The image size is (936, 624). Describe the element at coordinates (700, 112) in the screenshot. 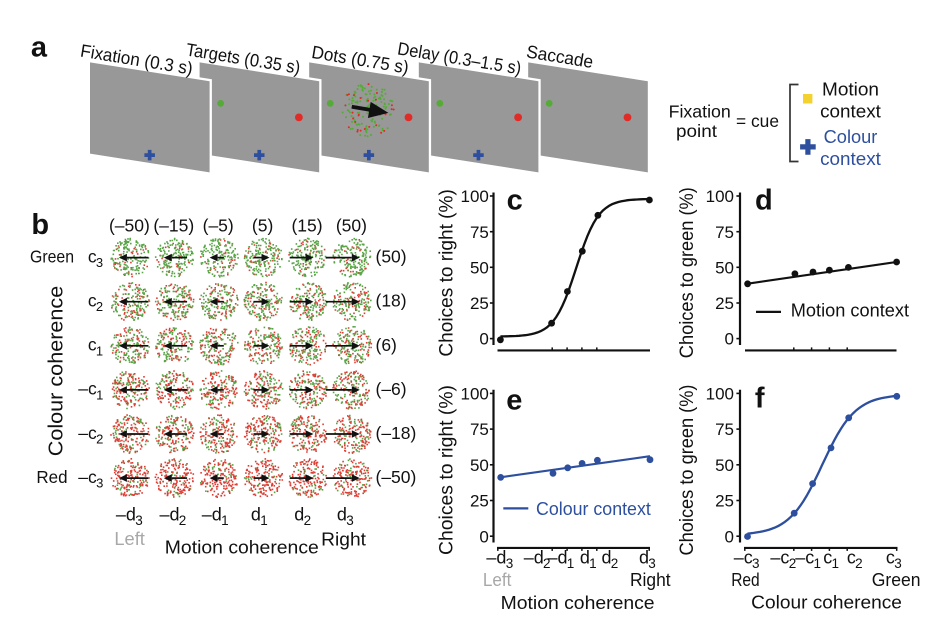

I see `svg-text: Fixation` at that location.